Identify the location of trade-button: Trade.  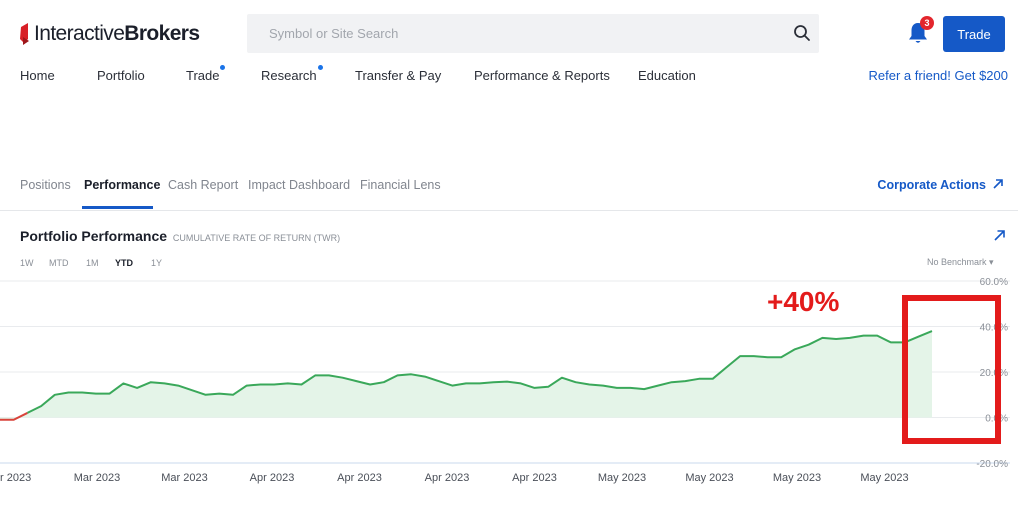
(974, 34).